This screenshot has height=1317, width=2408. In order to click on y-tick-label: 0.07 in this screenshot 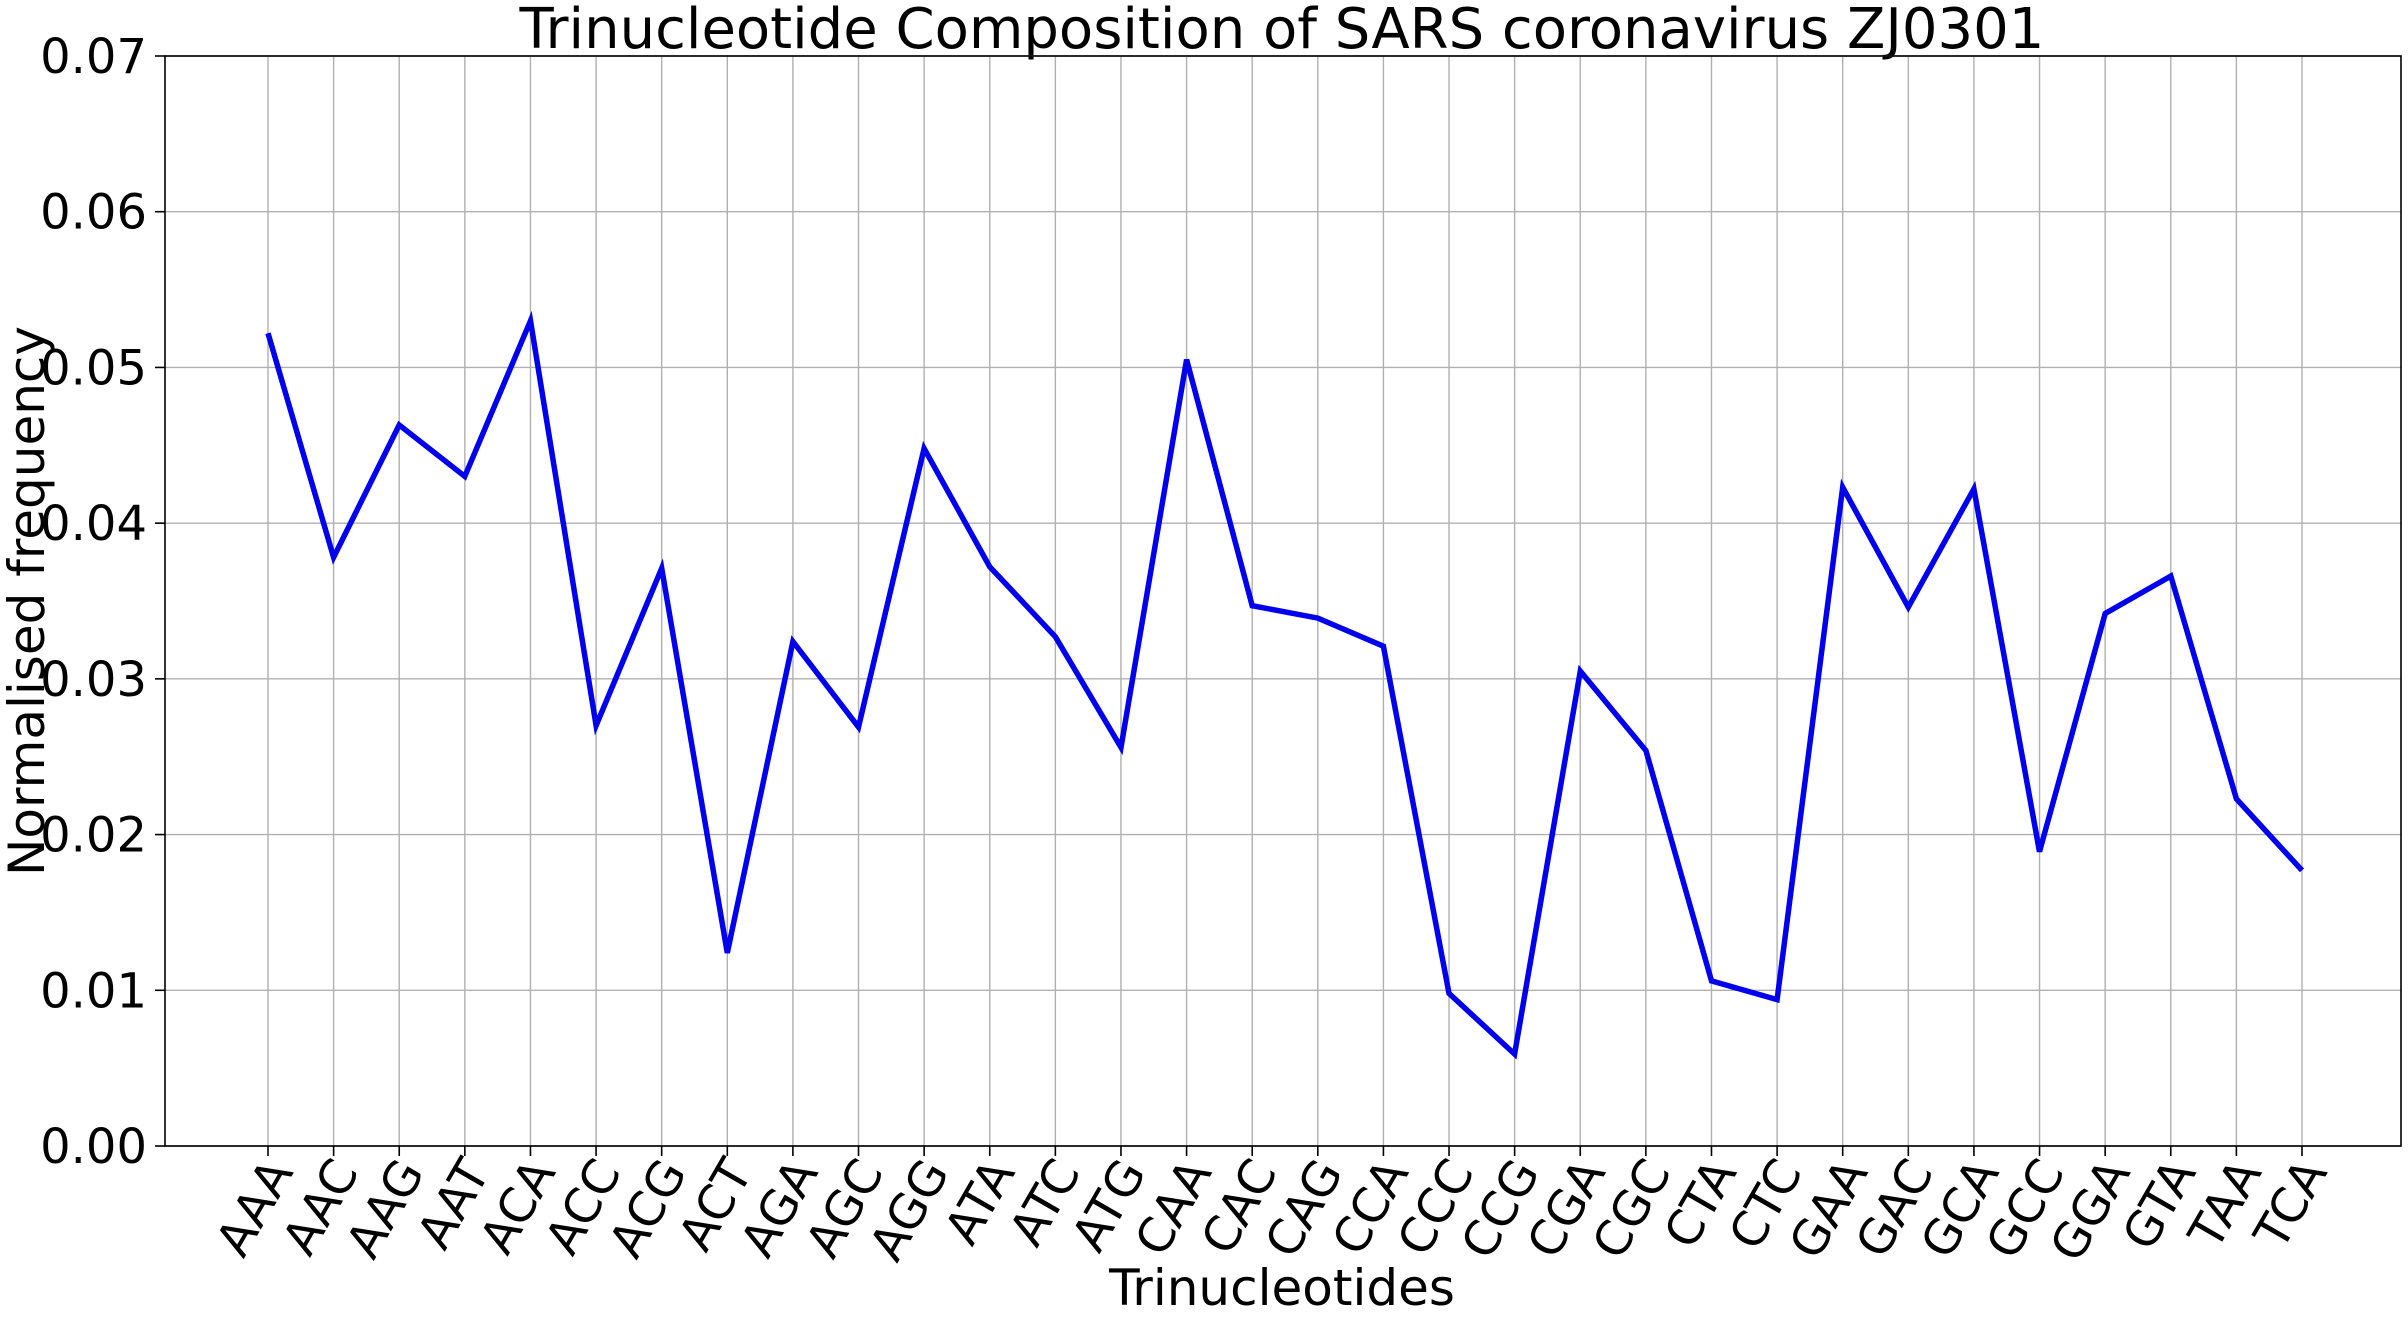, I will do `click(93, 57)`.